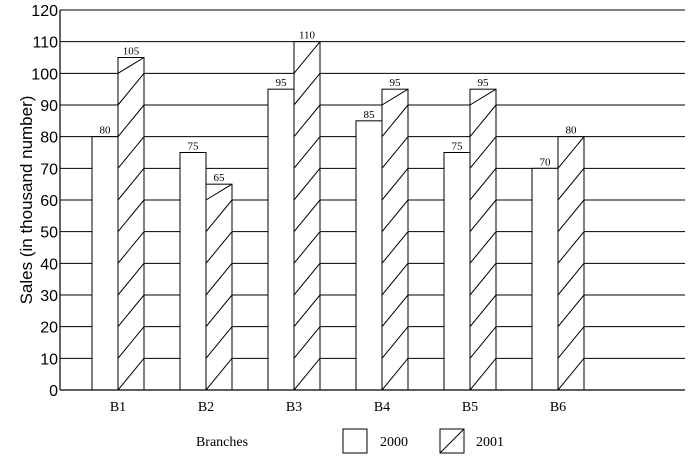 The image size is (690, 457). Describe the element at coordinates (49, 169) in the screenshot. I see `y-tick-label: 70` at that location.